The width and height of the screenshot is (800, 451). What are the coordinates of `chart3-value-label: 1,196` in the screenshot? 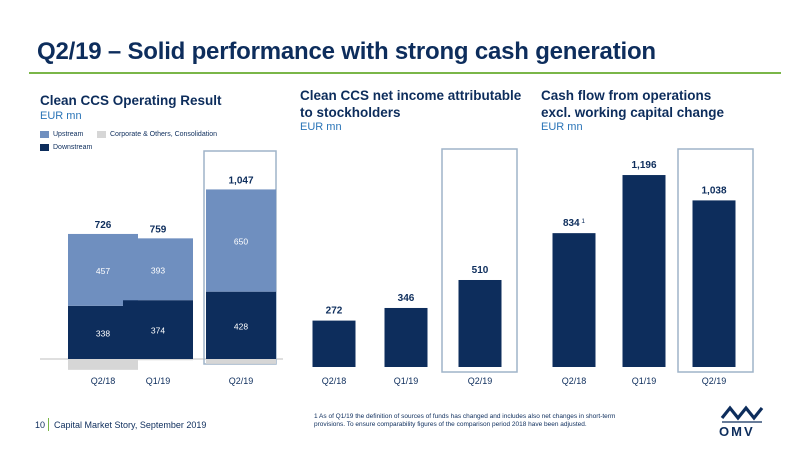 It's located at (643, 165).